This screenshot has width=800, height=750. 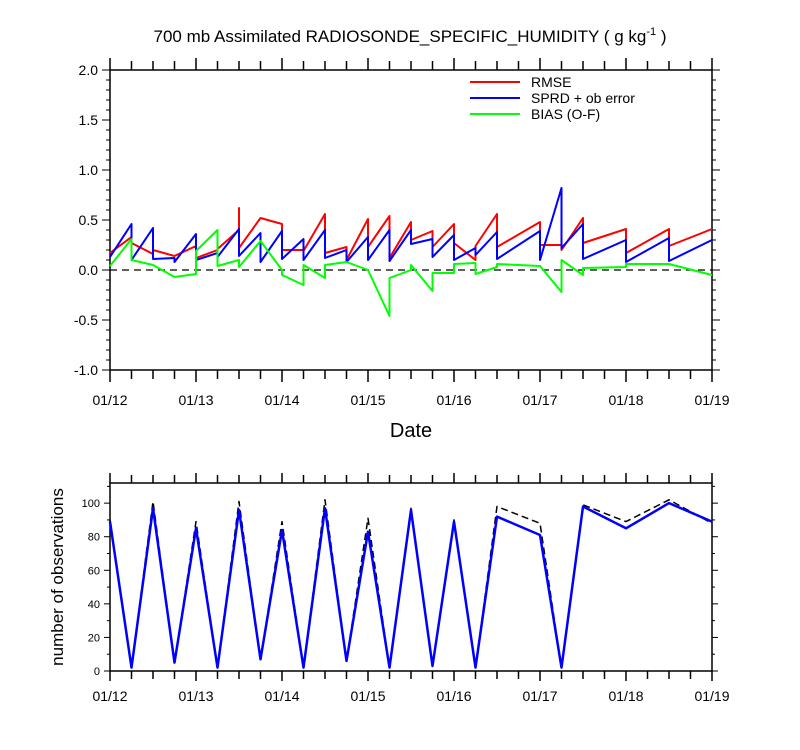 I want to click on y-tick-label: 20, so click(x=94, y=638).